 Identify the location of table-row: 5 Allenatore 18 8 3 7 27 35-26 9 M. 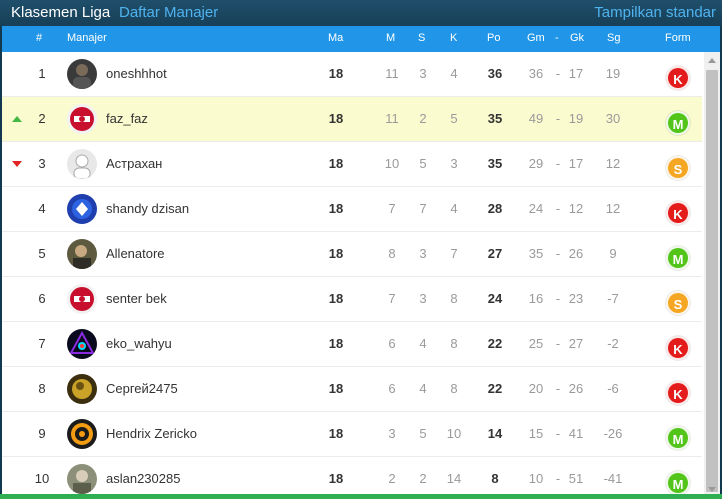
(352, 254).